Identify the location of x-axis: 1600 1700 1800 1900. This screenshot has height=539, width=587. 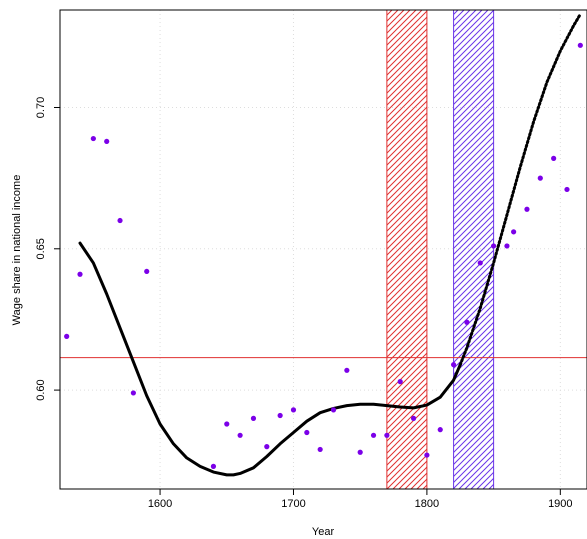
(360, 499).